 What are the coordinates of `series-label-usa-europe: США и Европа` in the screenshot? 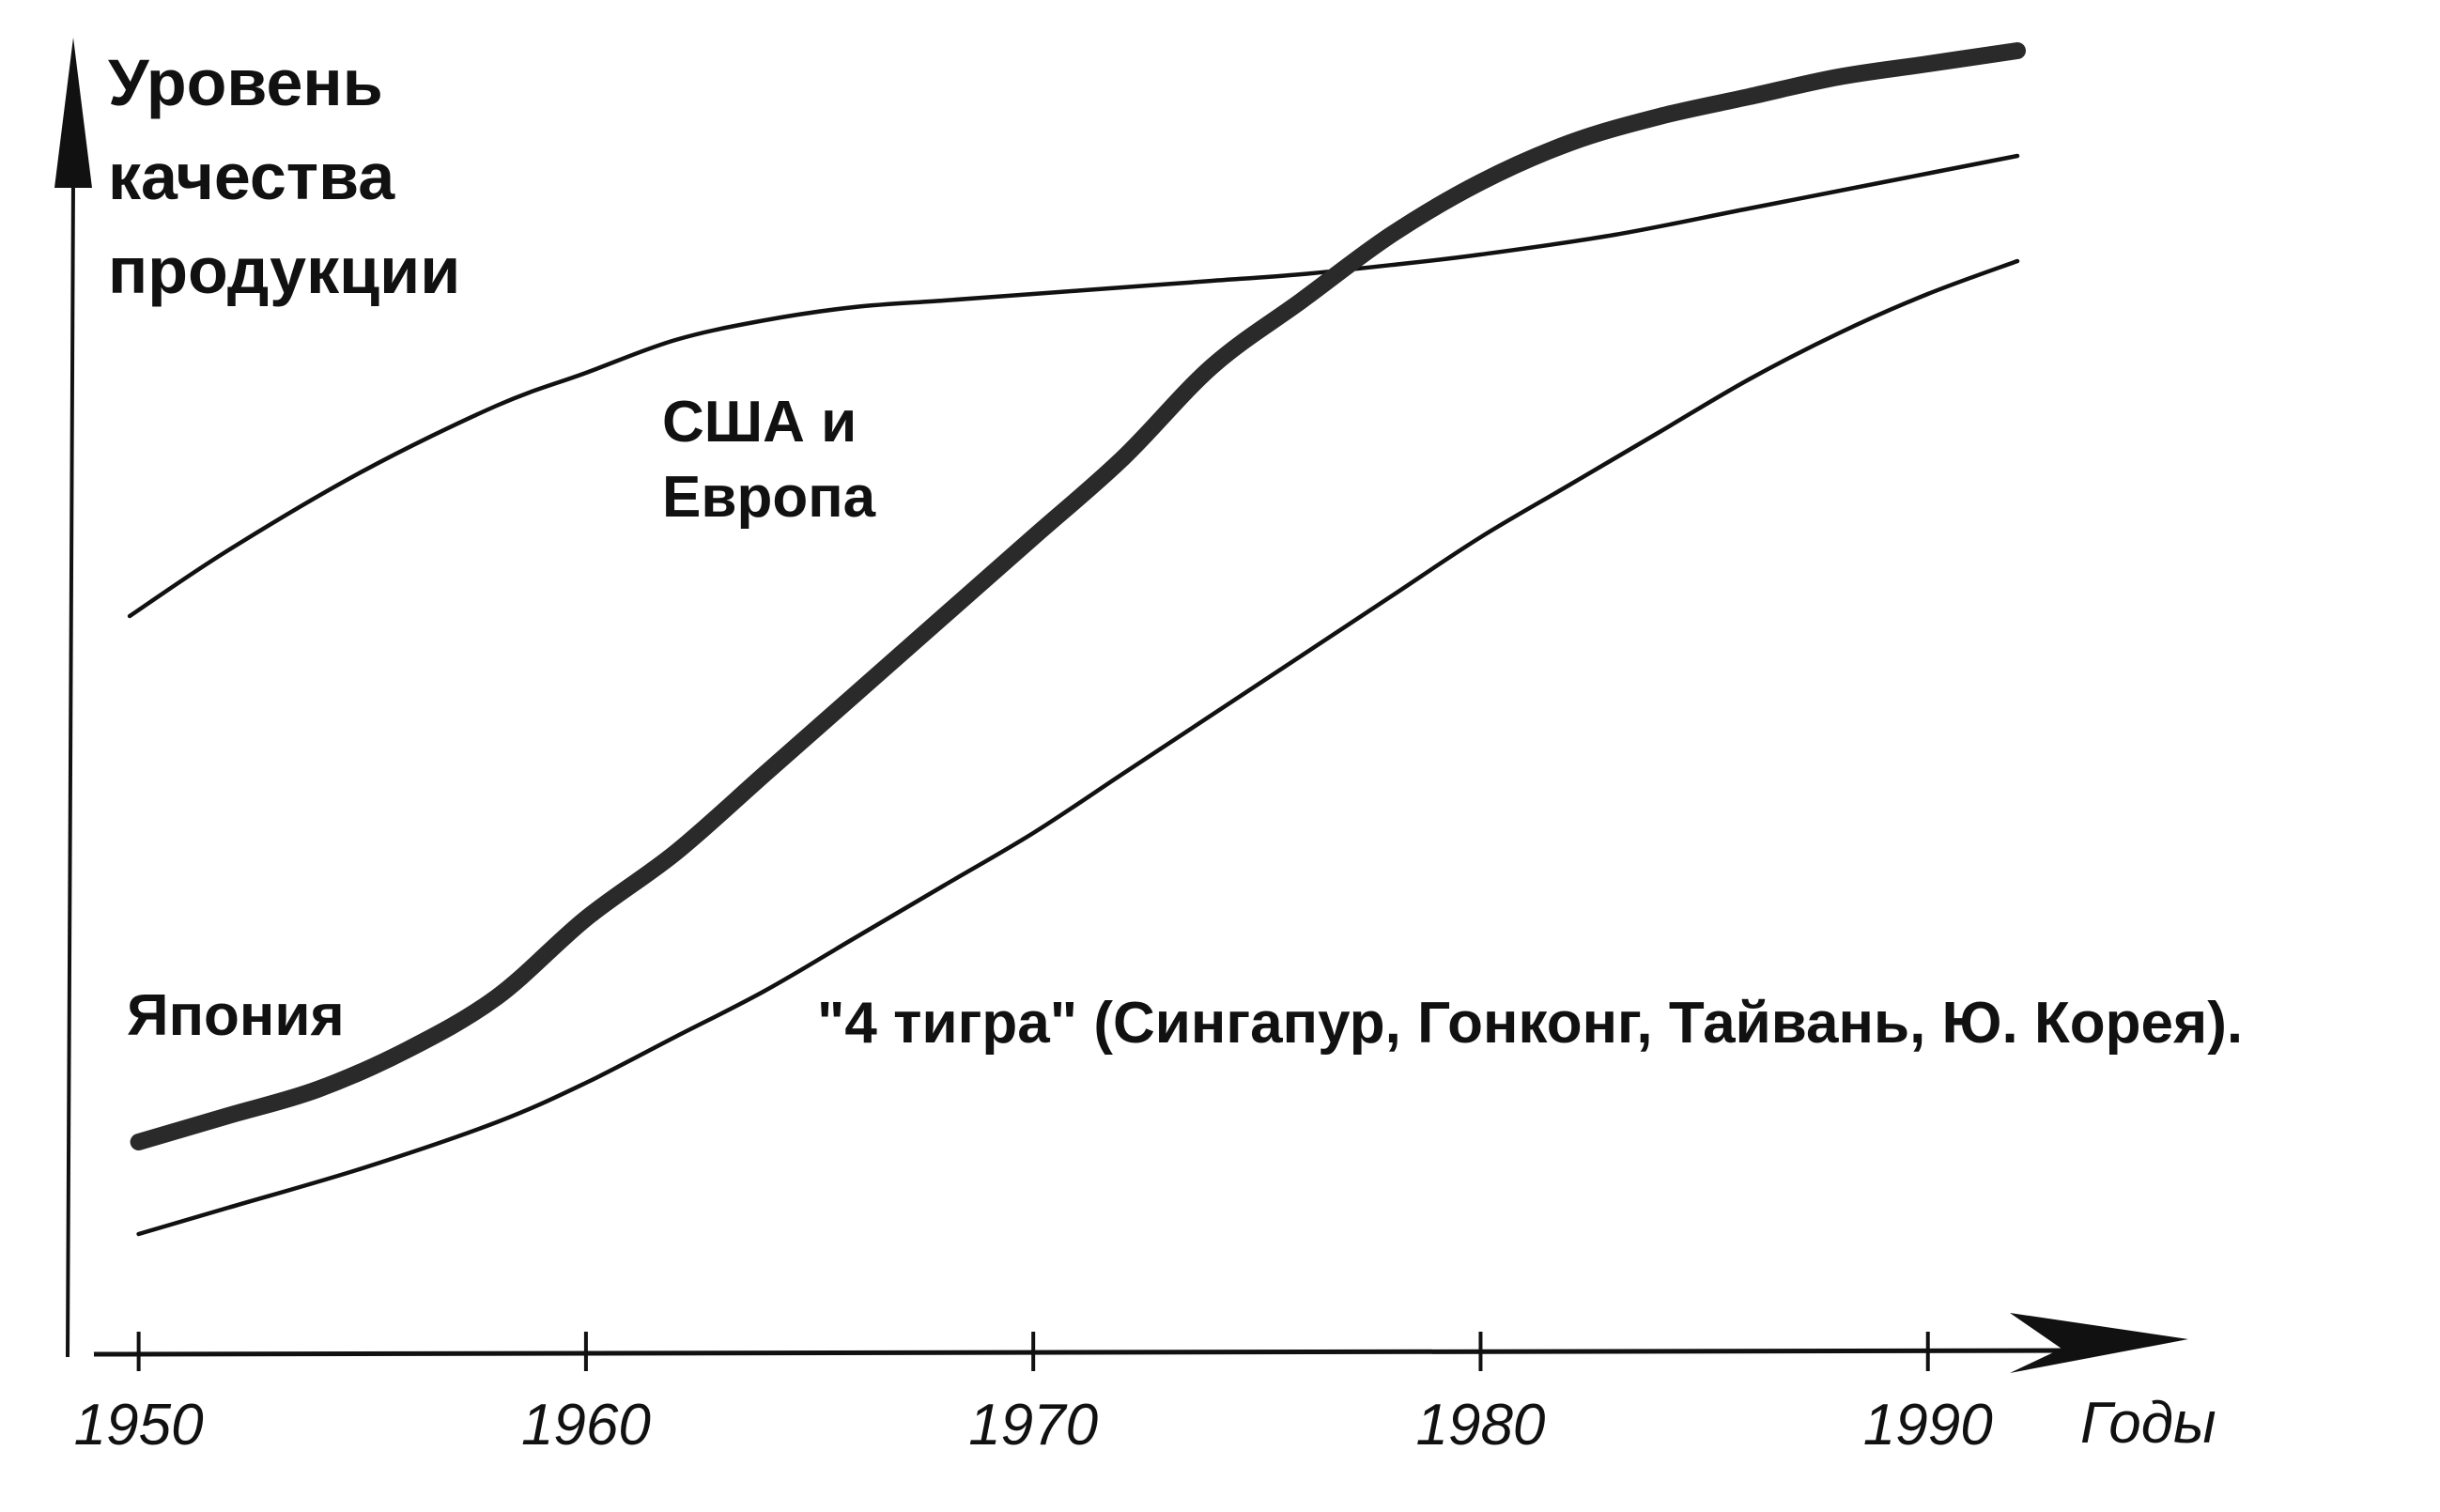 It's located at (769, 460).